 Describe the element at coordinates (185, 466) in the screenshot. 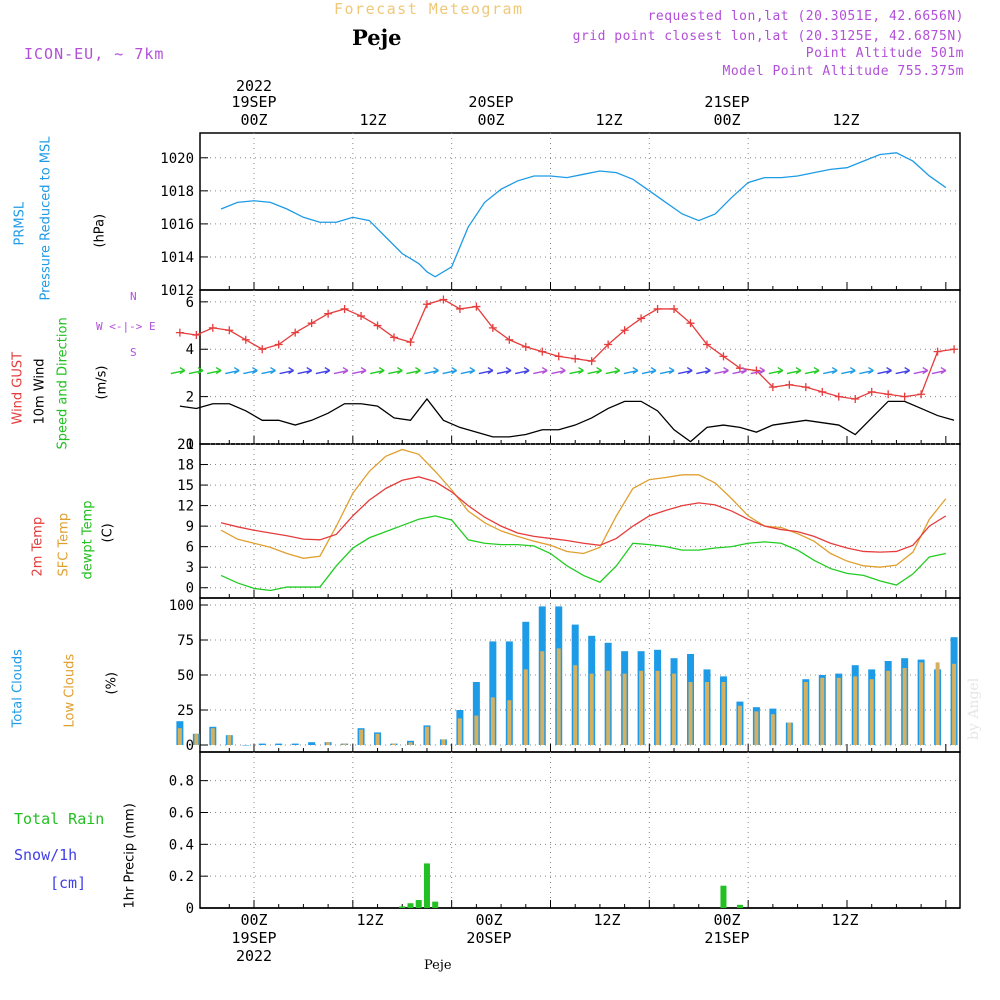

I see `temp-ytick-label: 18` at that location.